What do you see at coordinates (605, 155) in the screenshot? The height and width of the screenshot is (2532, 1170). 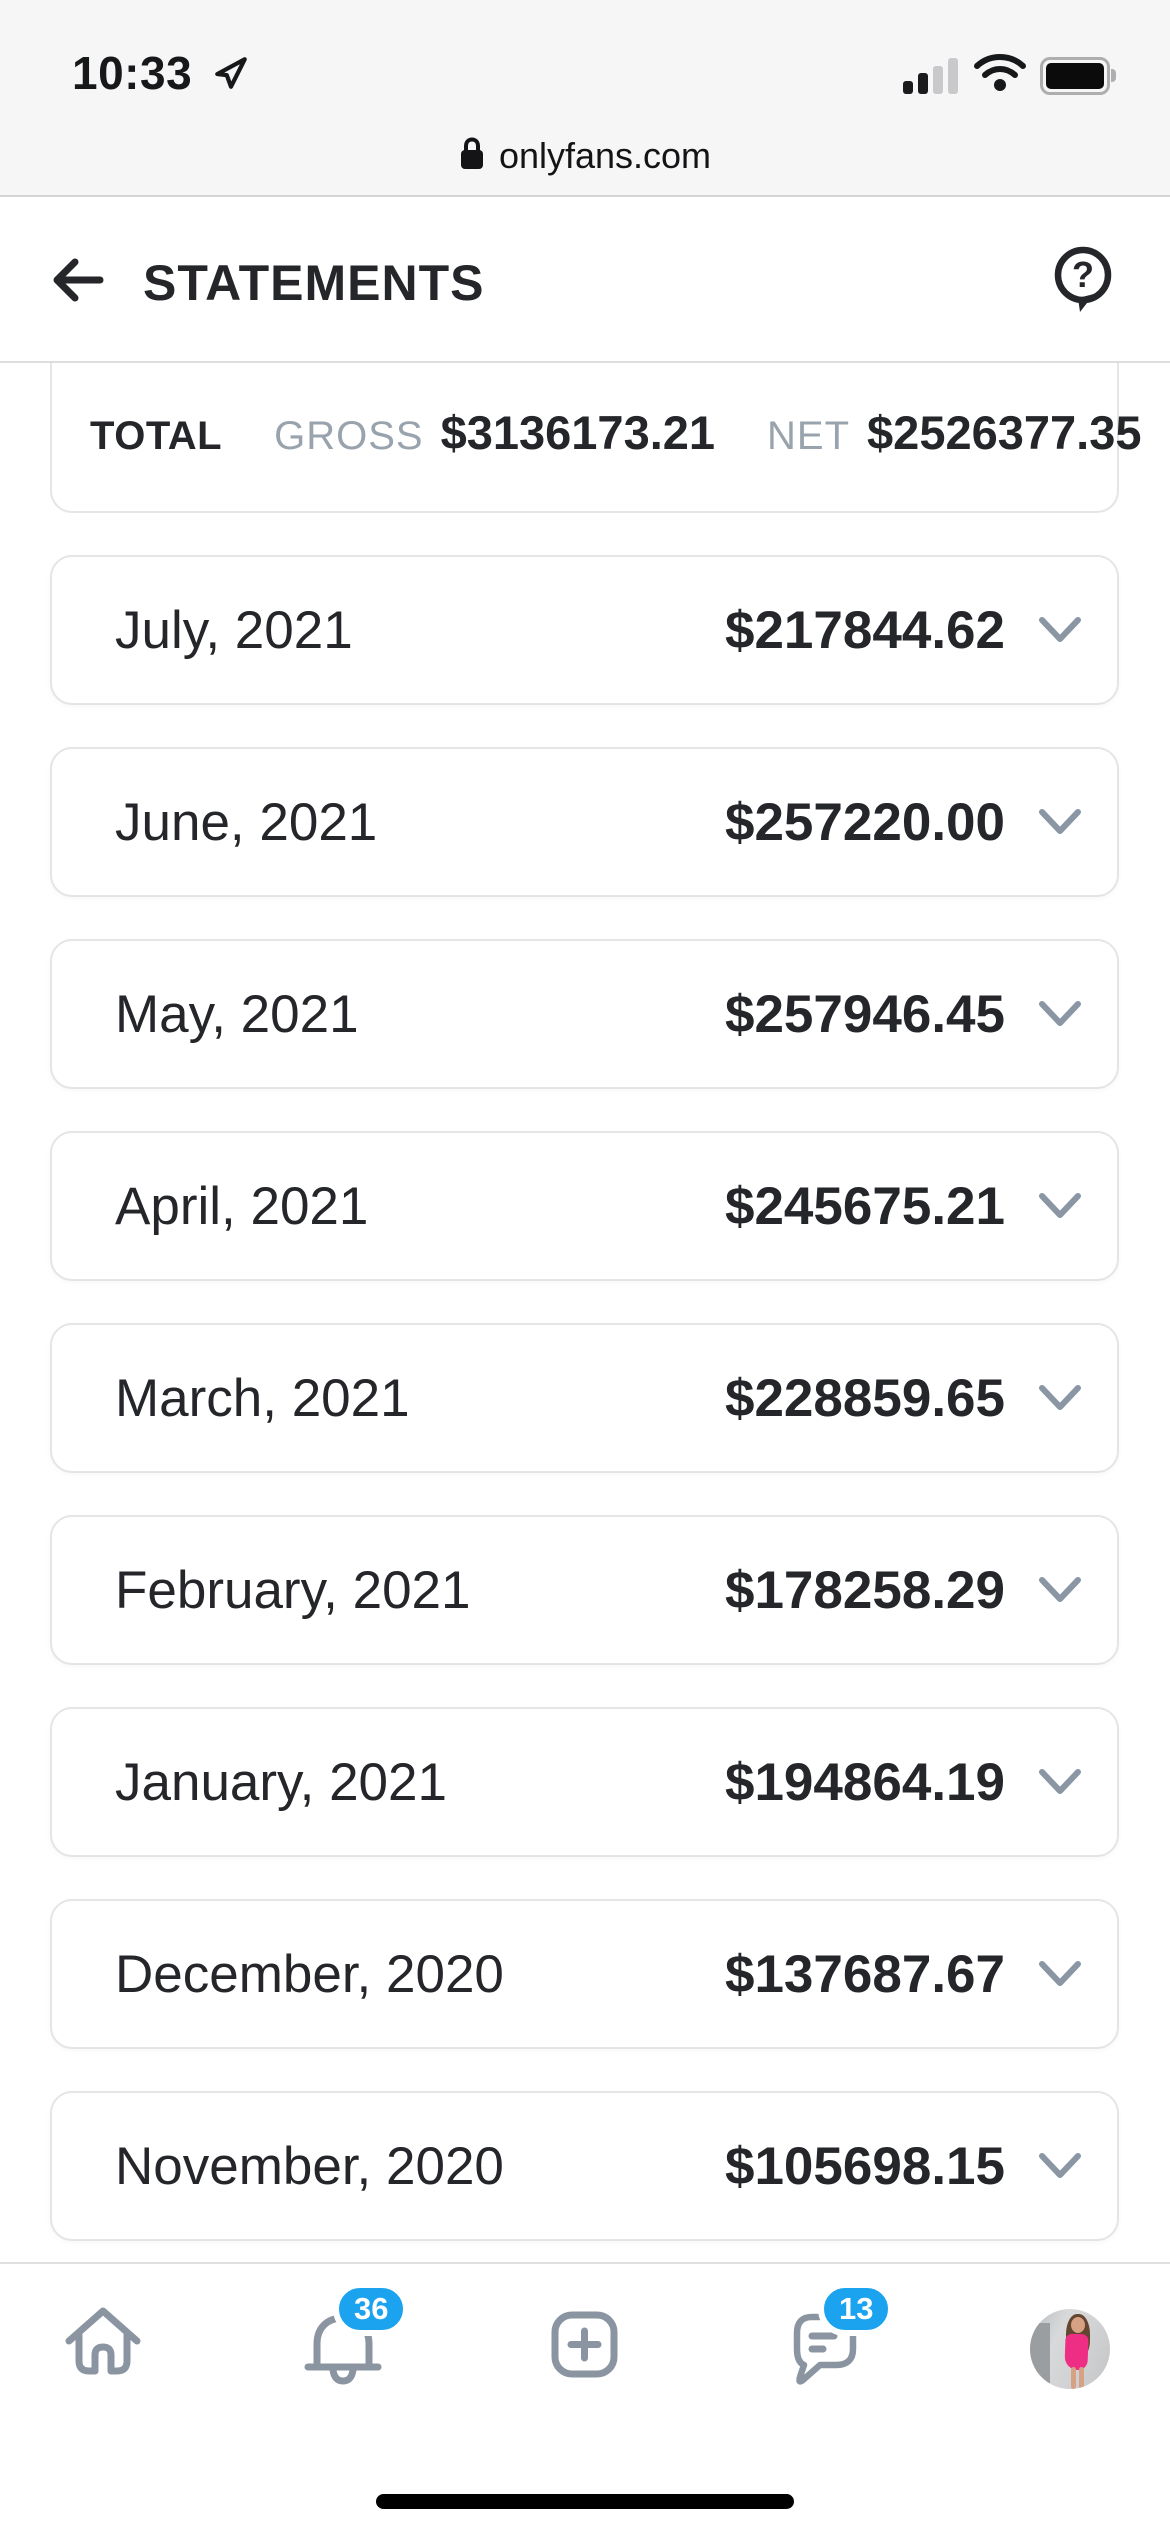 I see `url-domain: onlyfans.com` at bounding box center [605, 155].